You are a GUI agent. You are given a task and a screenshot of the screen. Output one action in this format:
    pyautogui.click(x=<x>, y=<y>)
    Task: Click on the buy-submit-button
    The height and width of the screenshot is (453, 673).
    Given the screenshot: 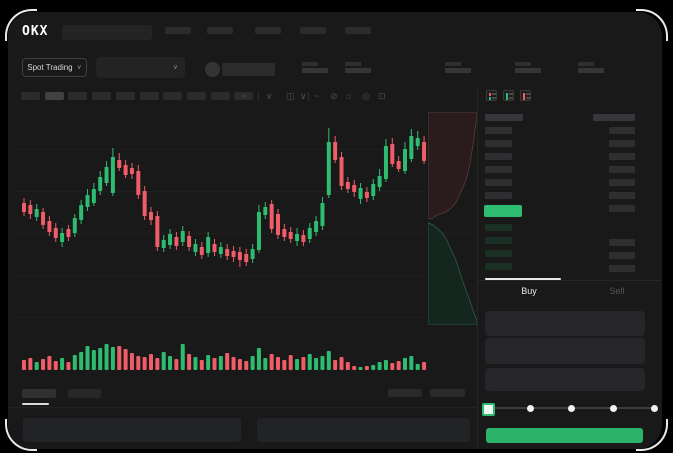 What is the action you would take?
    pyautogui.click(x=564, y=435)
    